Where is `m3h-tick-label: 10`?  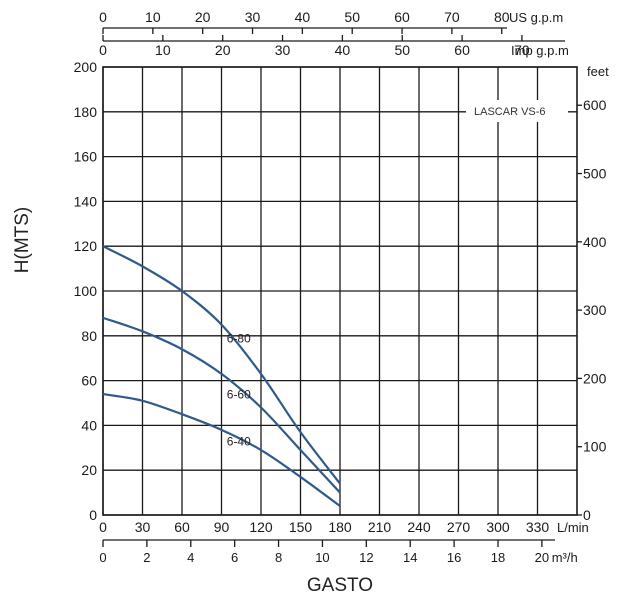
m3h-tick-label: 10 is located at coordinates (322, 557).